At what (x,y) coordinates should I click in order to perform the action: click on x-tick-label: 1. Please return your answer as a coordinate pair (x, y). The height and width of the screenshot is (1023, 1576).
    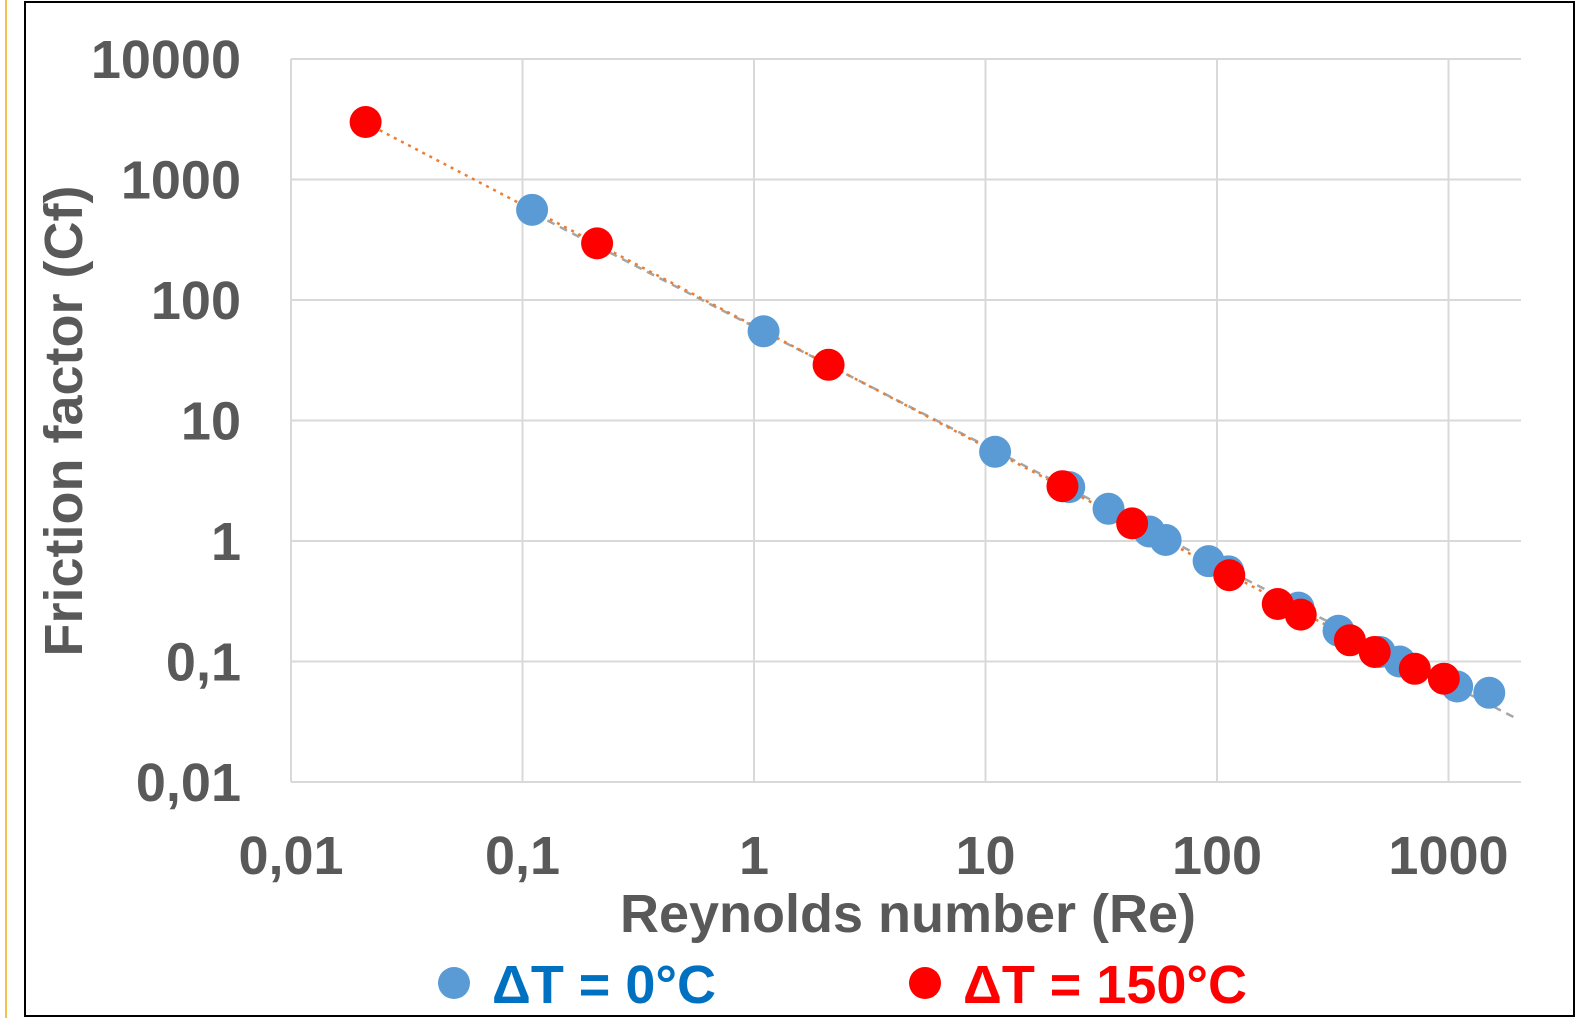
    Looking at the image, I should click on (754, 856).